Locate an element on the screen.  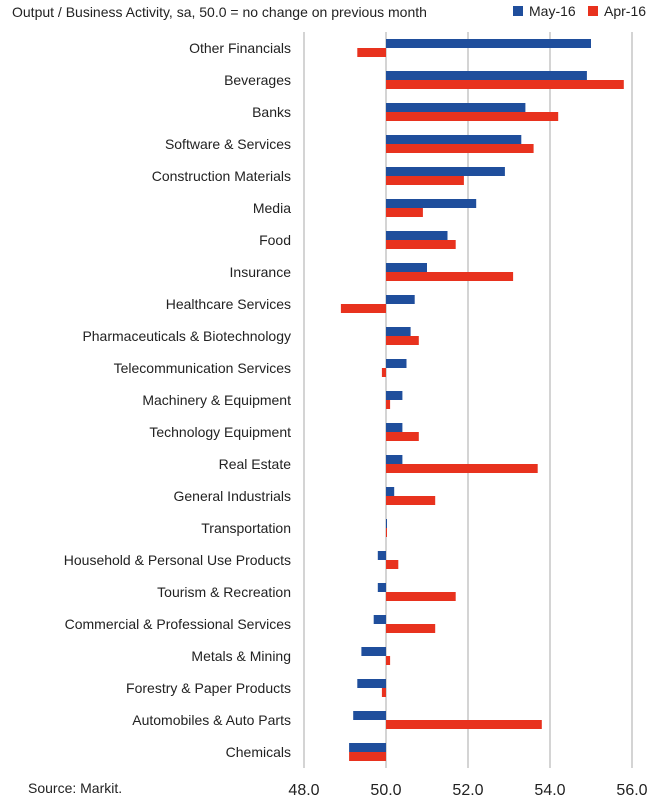
category-label: Household & Personal Use Products is located at coordinates (177, 560).